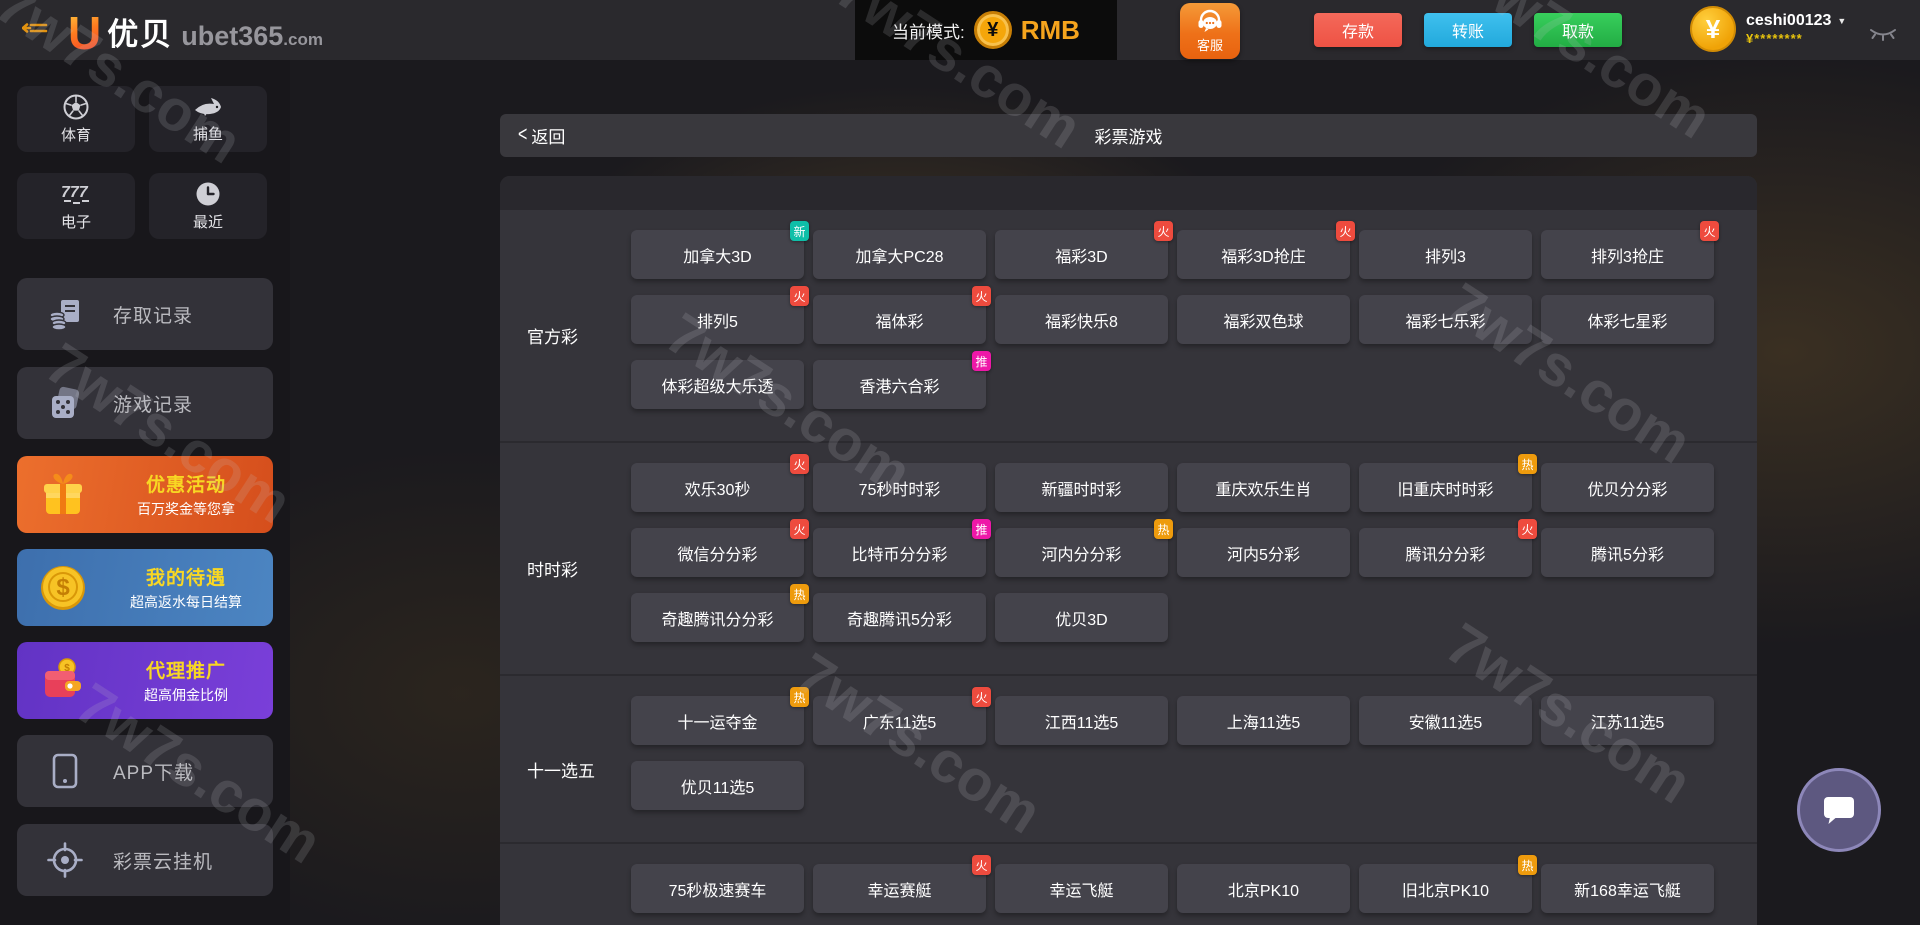  I want to click on game-button: 75秒极速赛车, so click(717, 888).